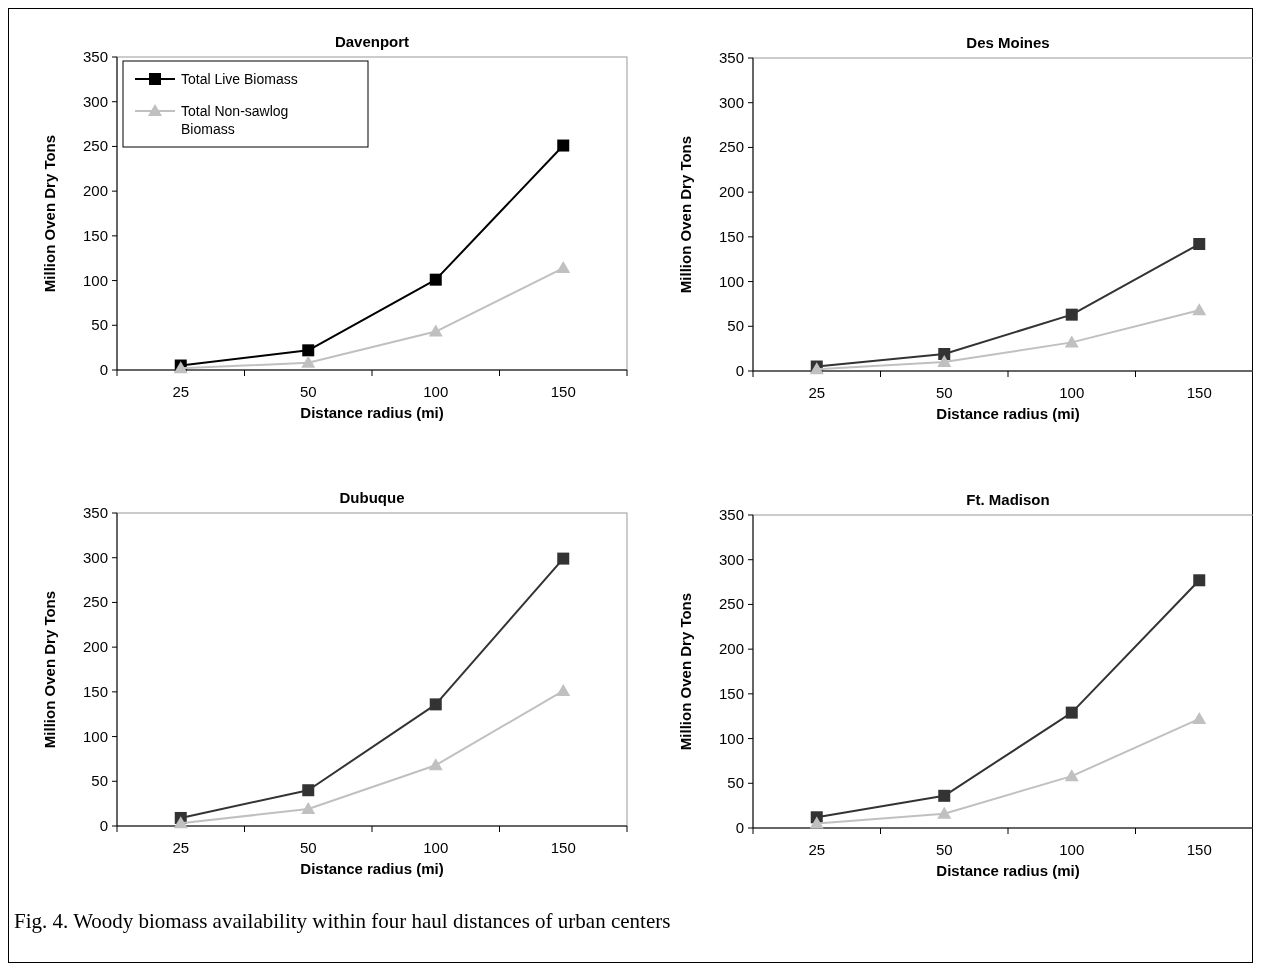 Image resolution: width=1261 pixels, height=971 pixels. Describe the element at coordinates (235, 120) in the screenshot. I see `legend-label: Total Non-sawlog Biomass` at that location.